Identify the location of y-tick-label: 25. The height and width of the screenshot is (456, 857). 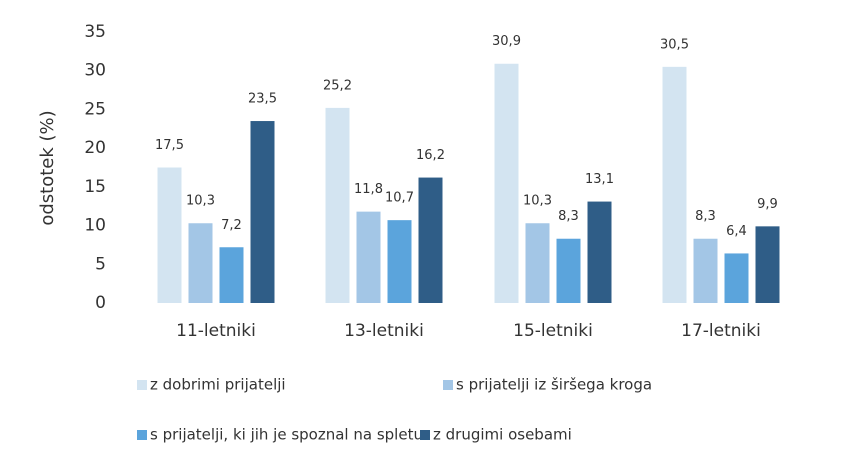
(95, 109).